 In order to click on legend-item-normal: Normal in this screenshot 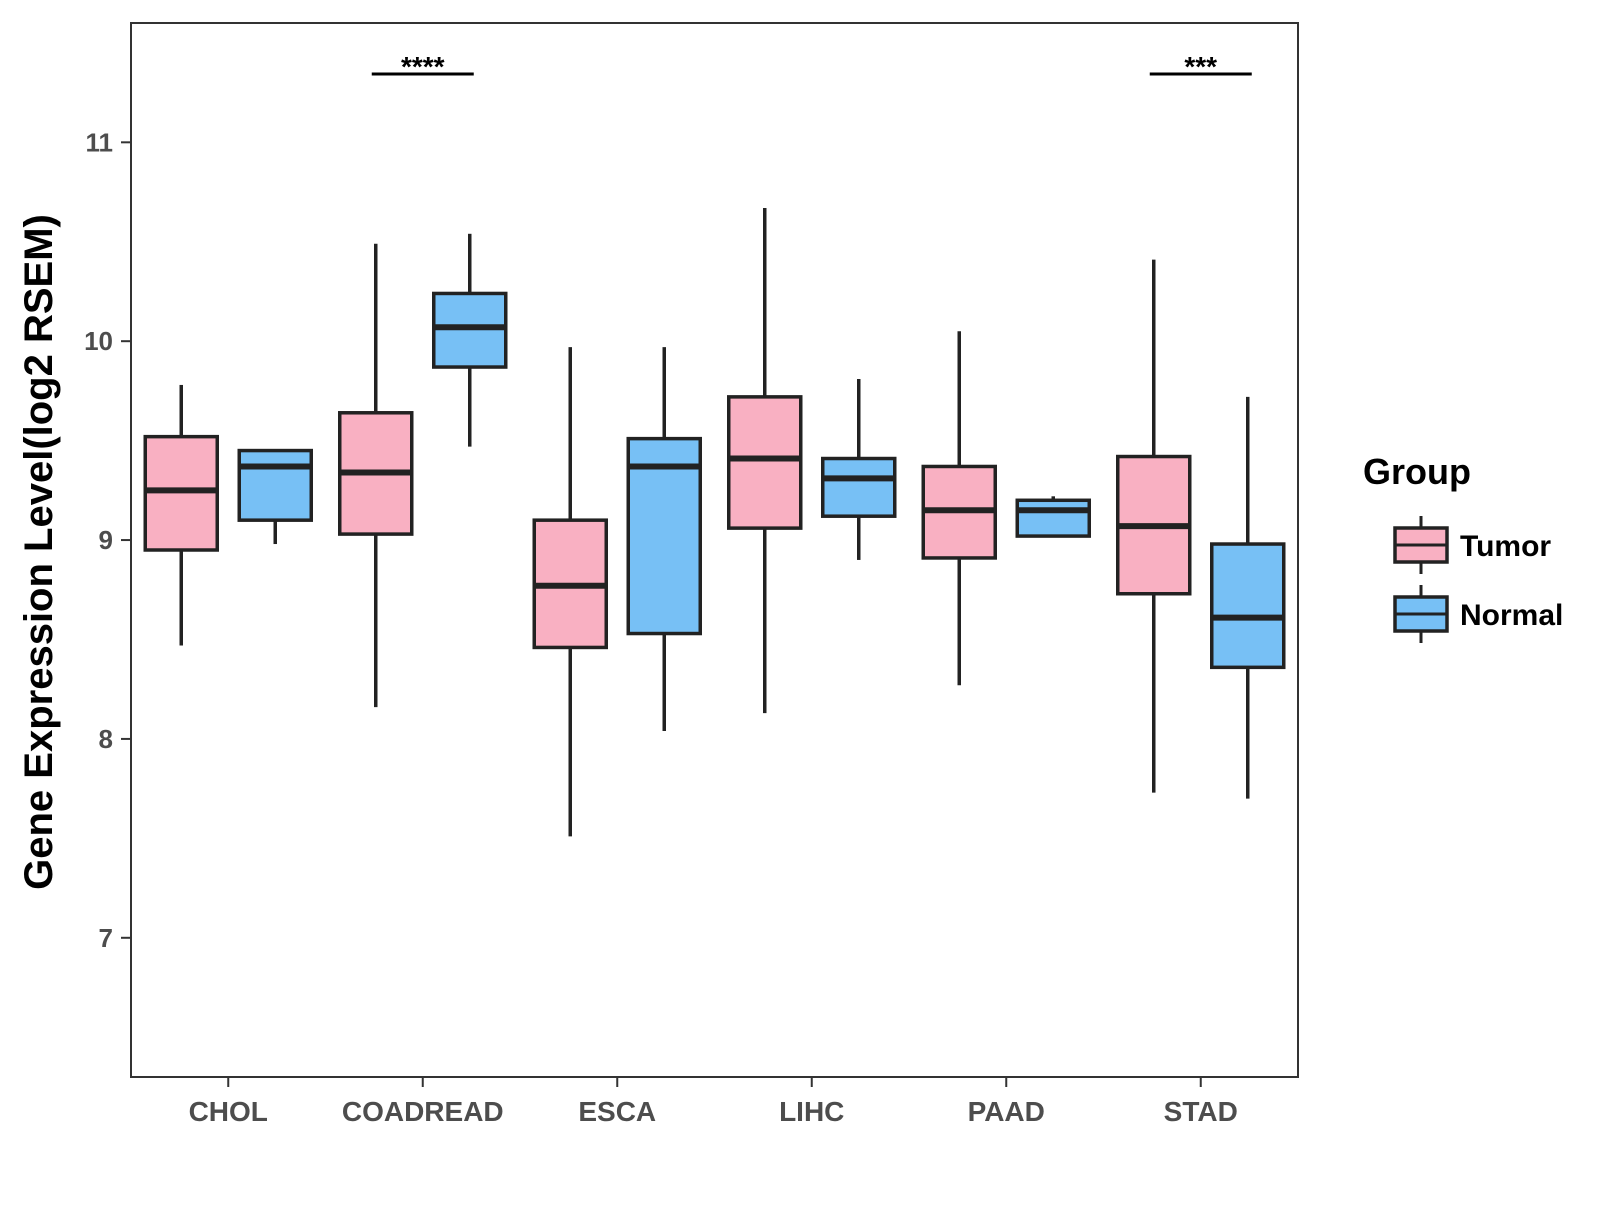, I will do `click(1478, 614)`.